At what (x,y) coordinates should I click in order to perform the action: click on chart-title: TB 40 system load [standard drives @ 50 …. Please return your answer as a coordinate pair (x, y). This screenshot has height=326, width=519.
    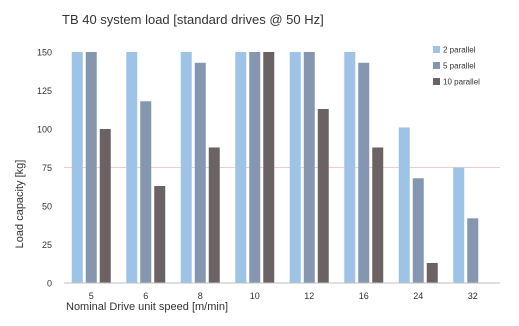
    Looking at the image, I should click on (193, 19).